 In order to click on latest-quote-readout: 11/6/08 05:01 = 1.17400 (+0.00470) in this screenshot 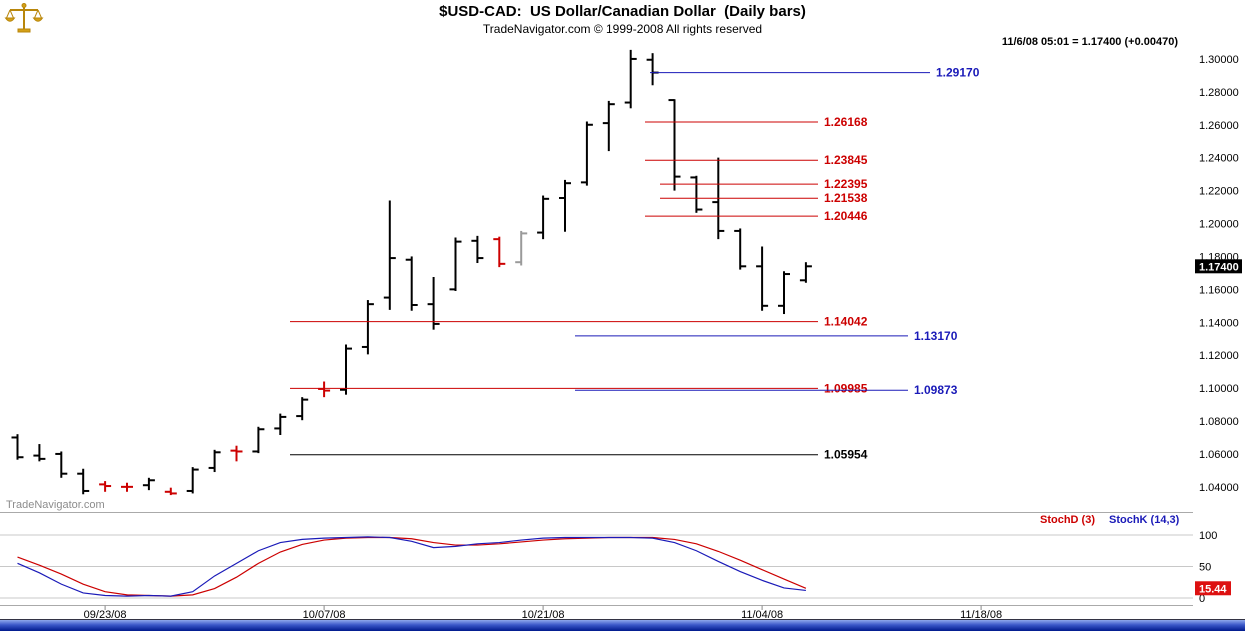, I will do `click(1089, 42)`.